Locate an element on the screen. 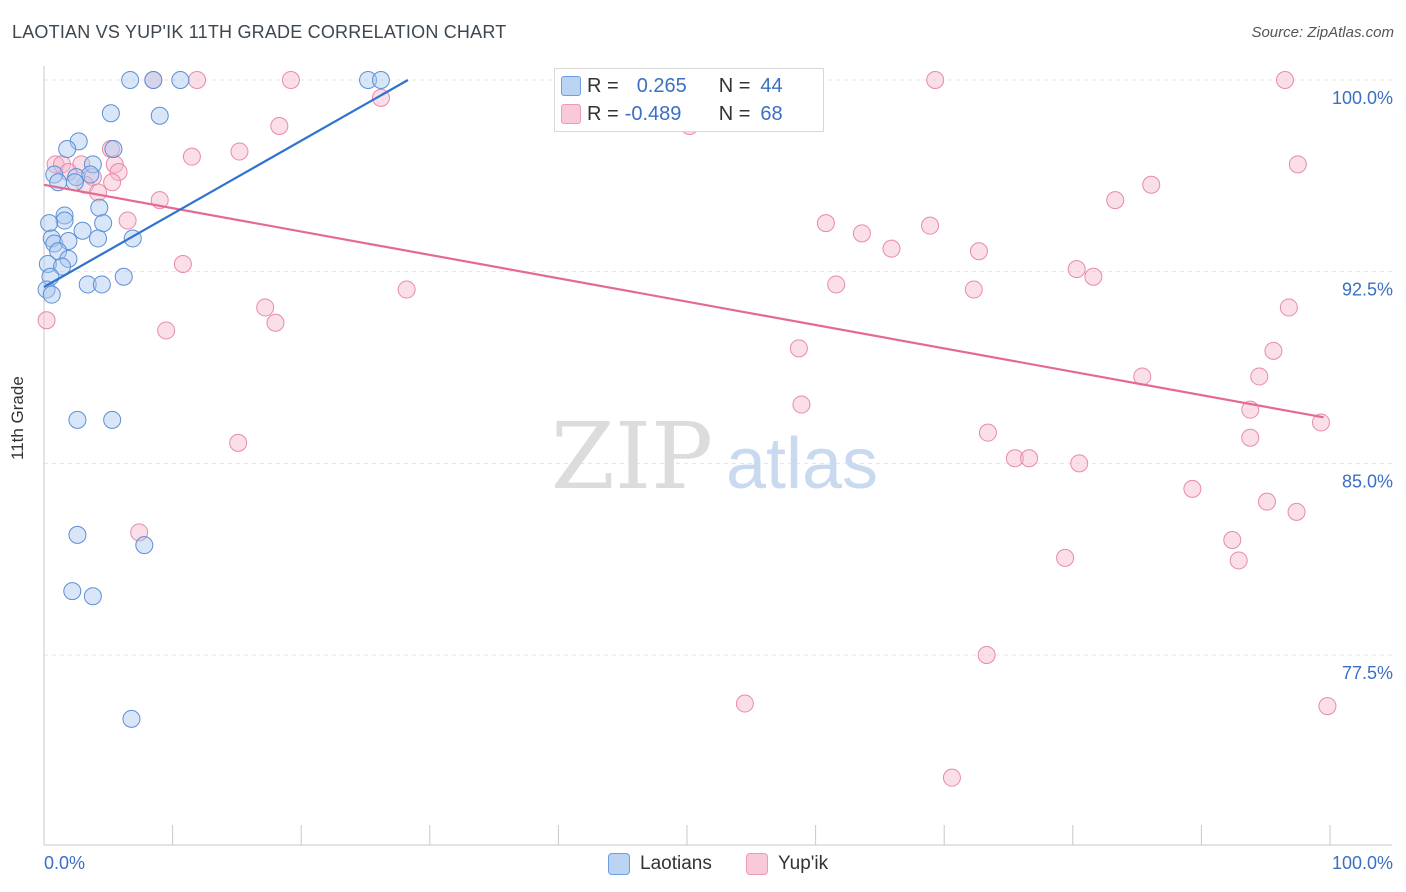 This screenshot has height=892, width=1406. stats-row-laotians: R = 0.265 N = 44 is located at coordinates (672, 86).